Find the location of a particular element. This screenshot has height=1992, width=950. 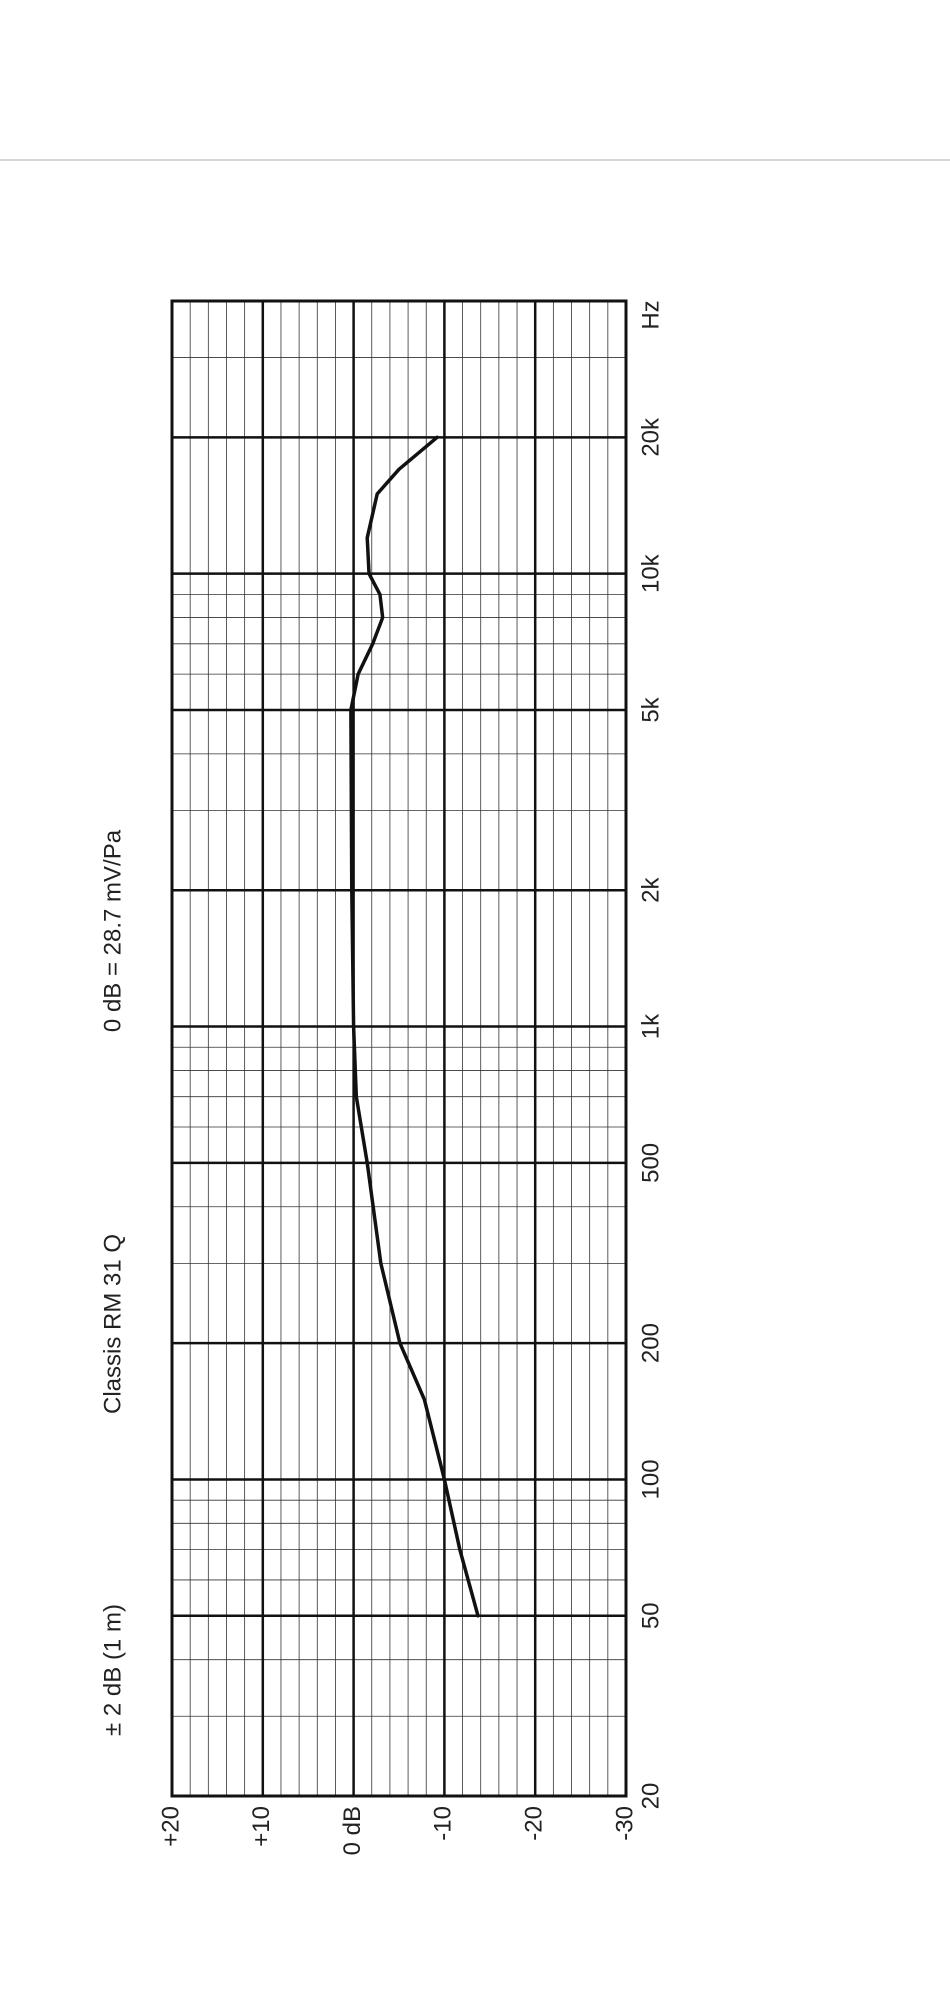

y-tick-label: -10 is located at coordinates (443, 1823).